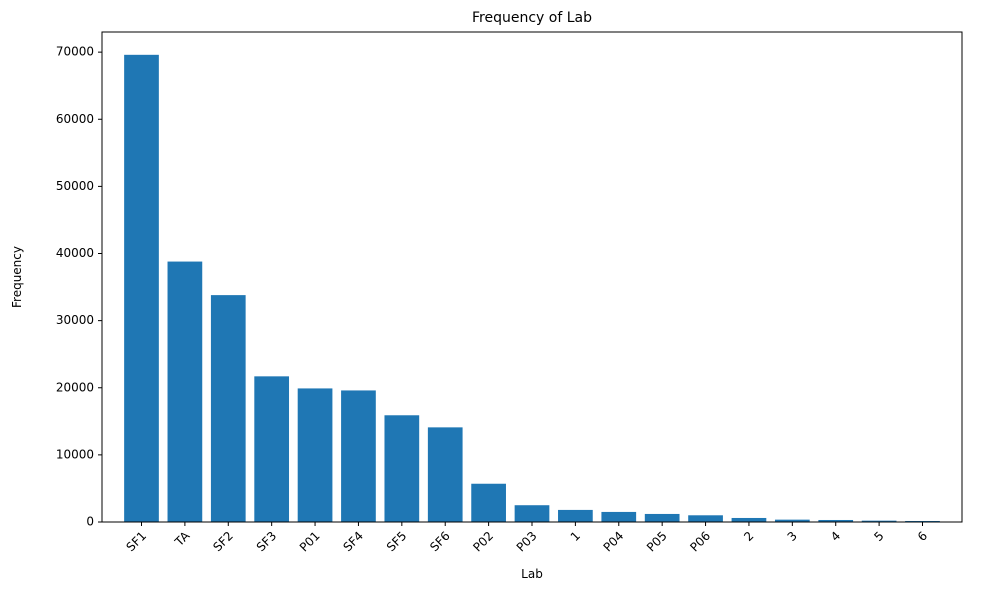 The image size is (989, 590). Describe the element at coordinates (922, 536) in the screenshot. I see `x-tick-label: 6` at that location.